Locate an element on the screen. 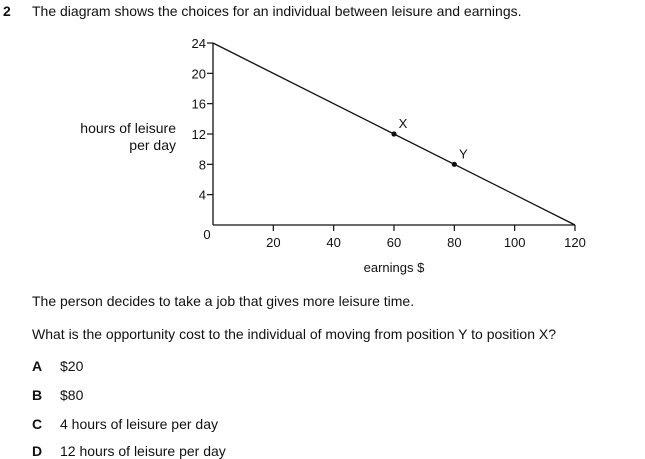 The image size is (645, 459). option-d: D 12 hours of leisure per day is located at coordinates (129, 451).